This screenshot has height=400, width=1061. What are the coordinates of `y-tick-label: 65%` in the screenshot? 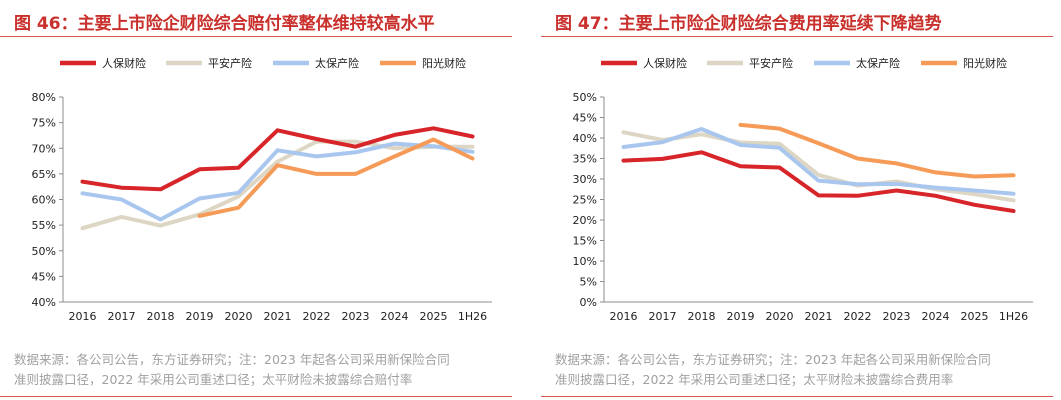 It's located at (44, 174).